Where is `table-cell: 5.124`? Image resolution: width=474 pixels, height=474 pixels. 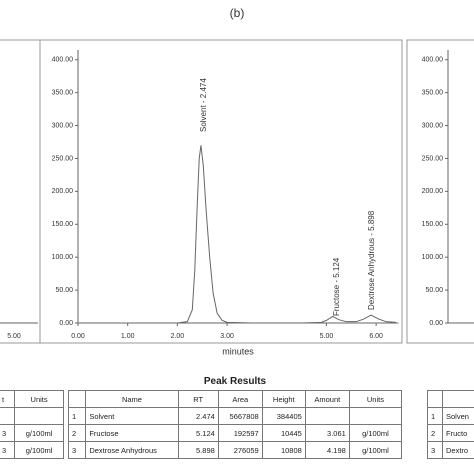
table-cell: 5.124 is located at coordinates (198, 433).